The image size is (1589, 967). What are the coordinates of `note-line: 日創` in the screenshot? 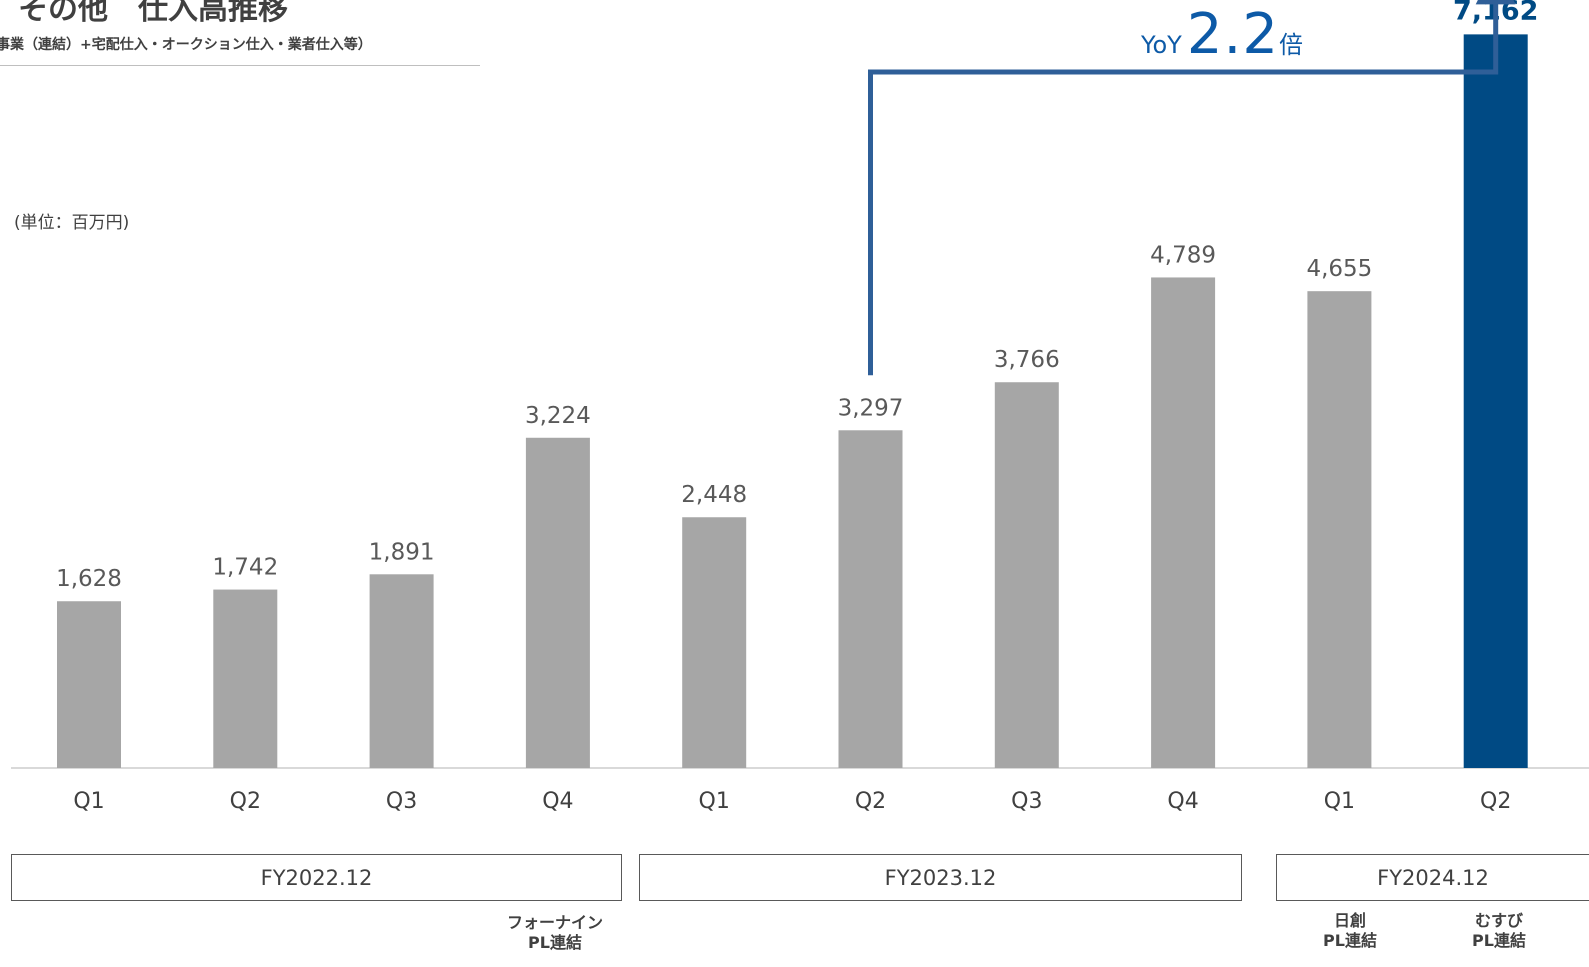 It's located at (1349, 920).